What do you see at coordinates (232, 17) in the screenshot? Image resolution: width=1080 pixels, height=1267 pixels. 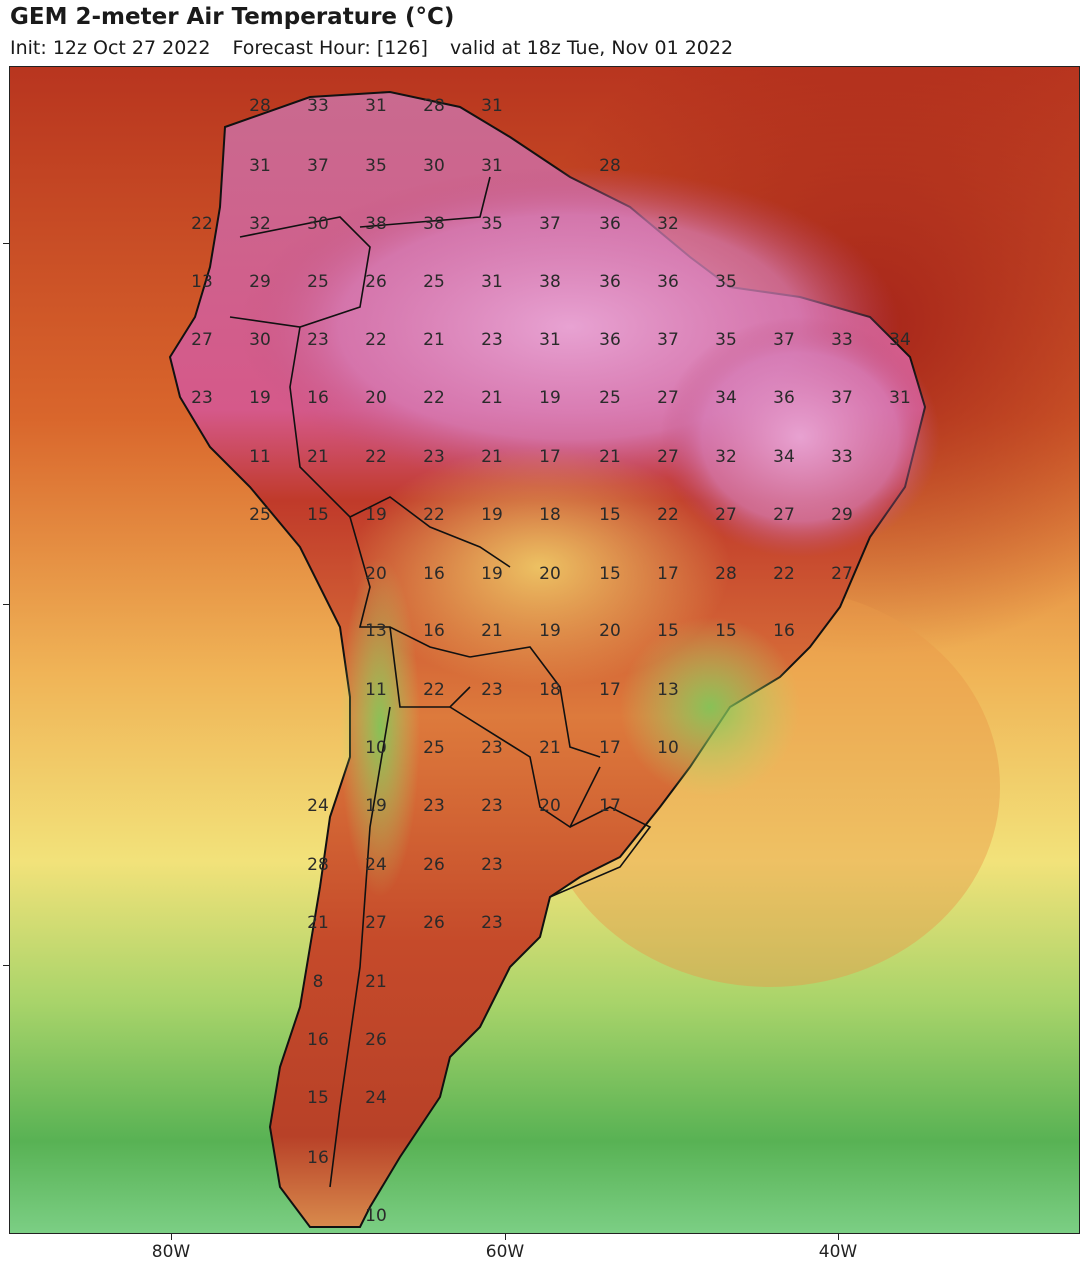 I see `map-title: GEM 2-meter Air Temperature (°C)` at bounding box center [232, 17].